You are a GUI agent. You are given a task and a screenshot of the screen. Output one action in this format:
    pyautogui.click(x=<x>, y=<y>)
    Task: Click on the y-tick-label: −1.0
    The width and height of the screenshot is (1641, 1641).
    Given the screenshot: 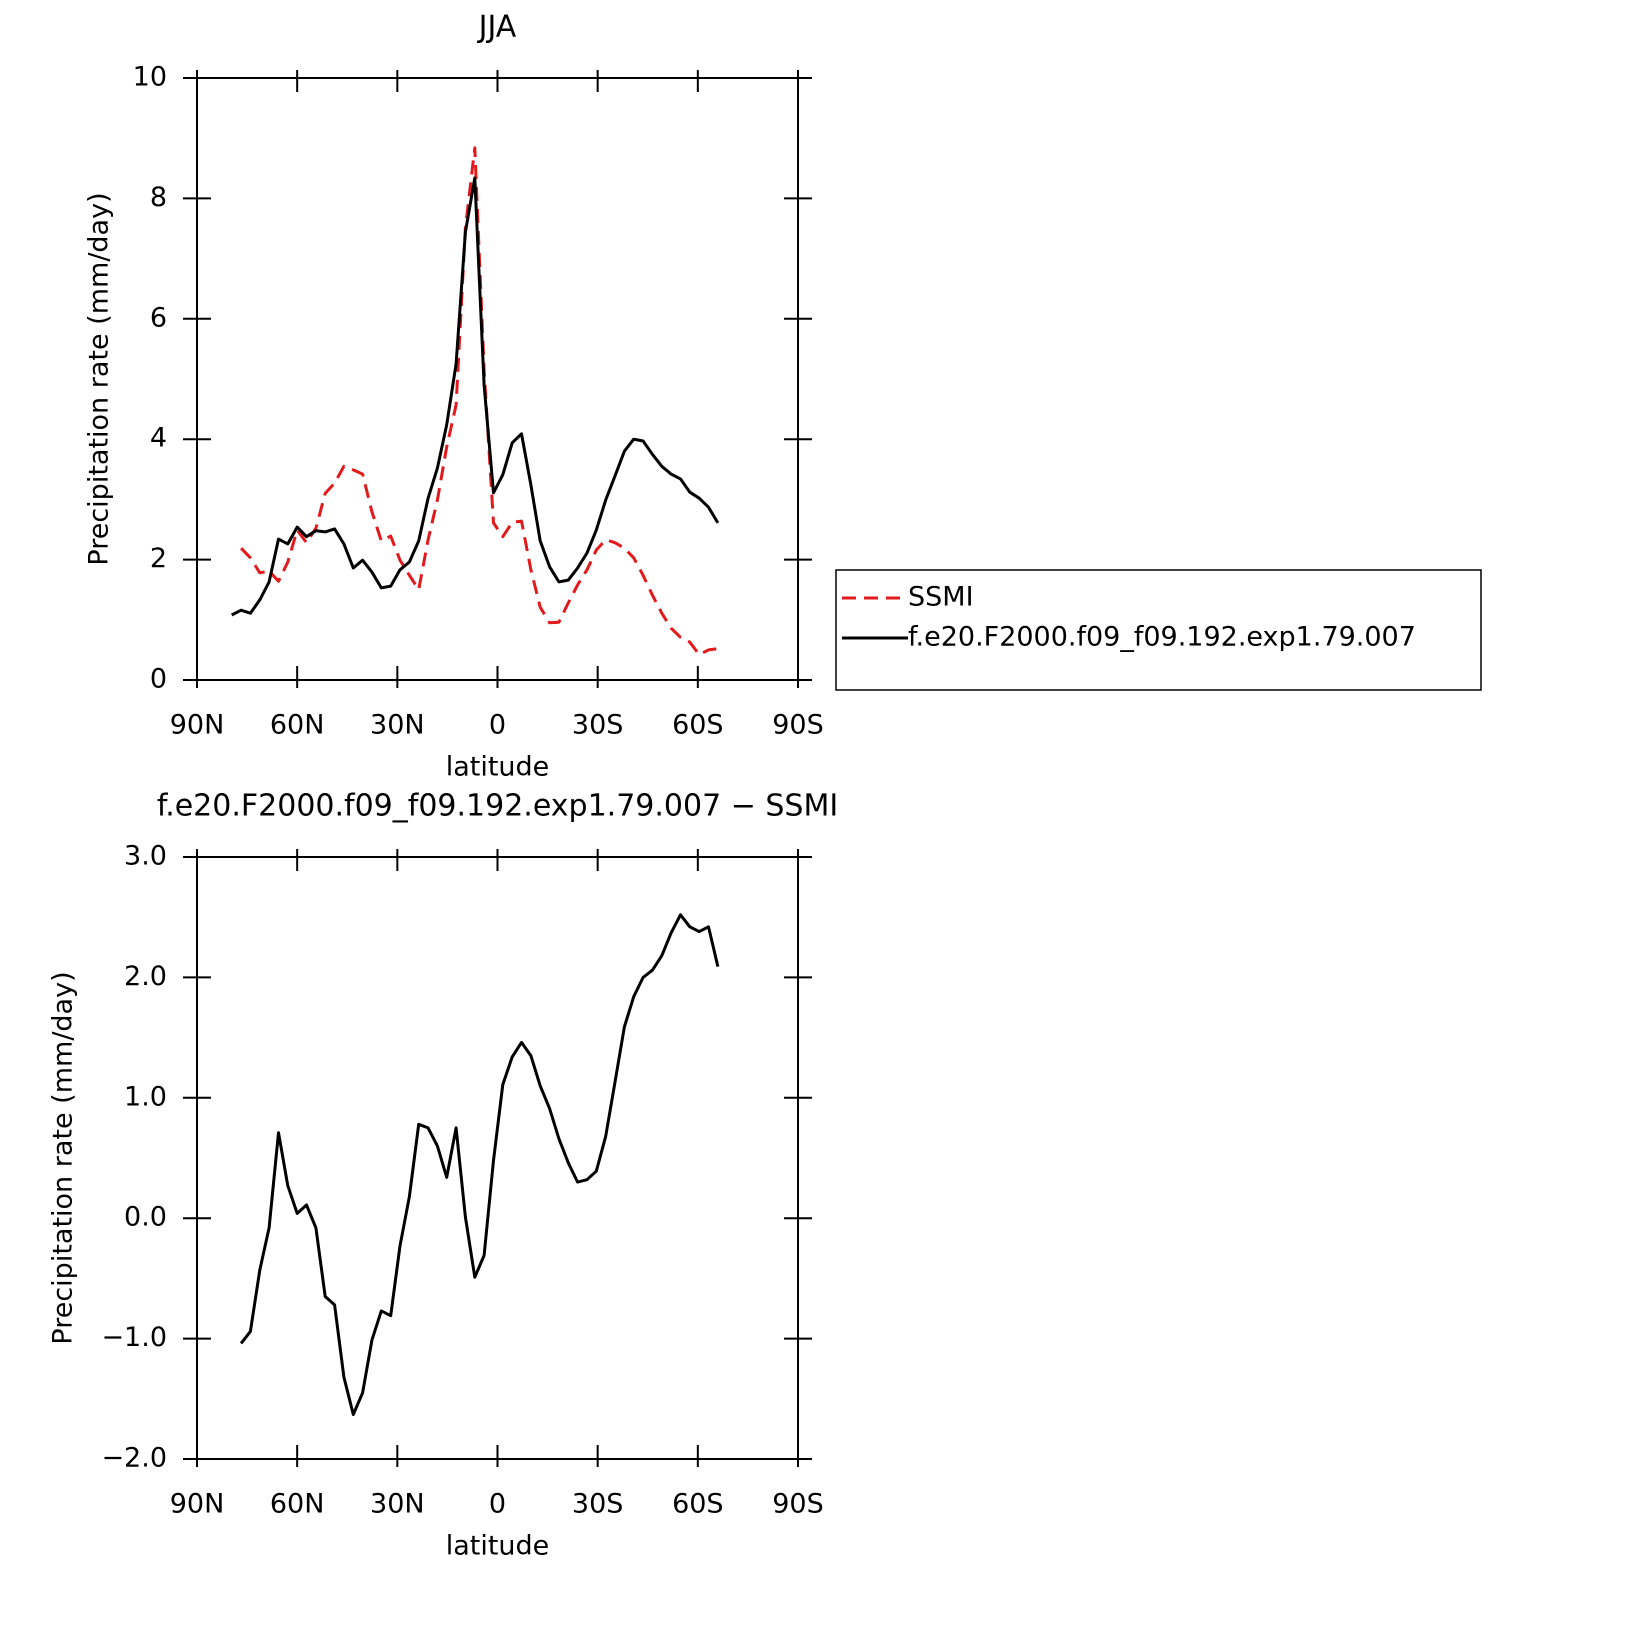 What is the action you would take?
    pyautogui.click(x=134, y=1337)
    